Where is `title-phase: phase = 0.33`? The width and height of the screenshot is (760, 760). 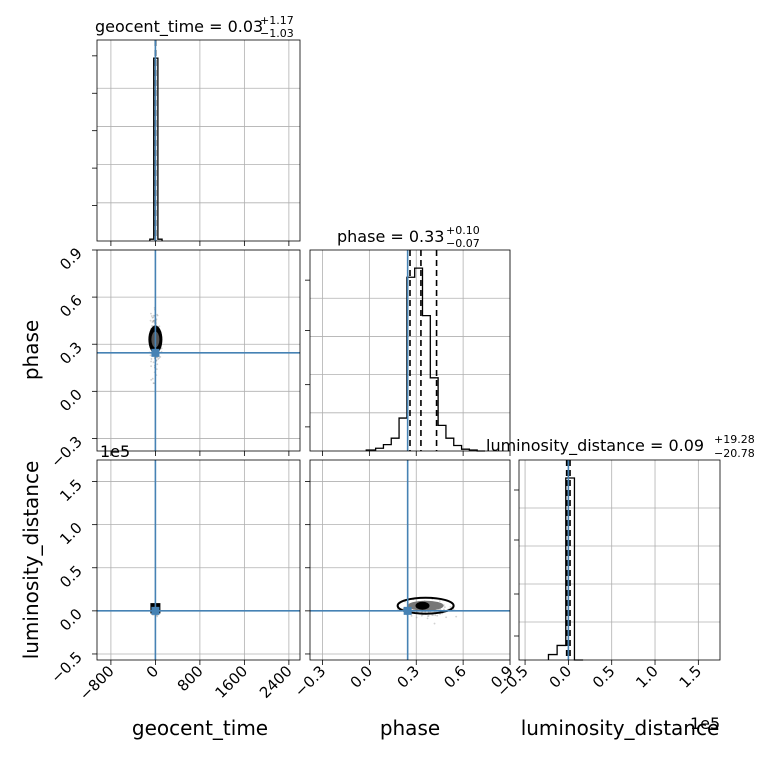
title-phase: phase = 0.33 is located at coordinates (390, 236).